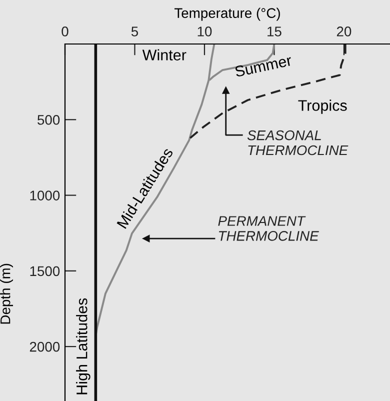 This screenshot has height=401, width=390. I want to click on x-tick-label: 15, so click(275, 31).